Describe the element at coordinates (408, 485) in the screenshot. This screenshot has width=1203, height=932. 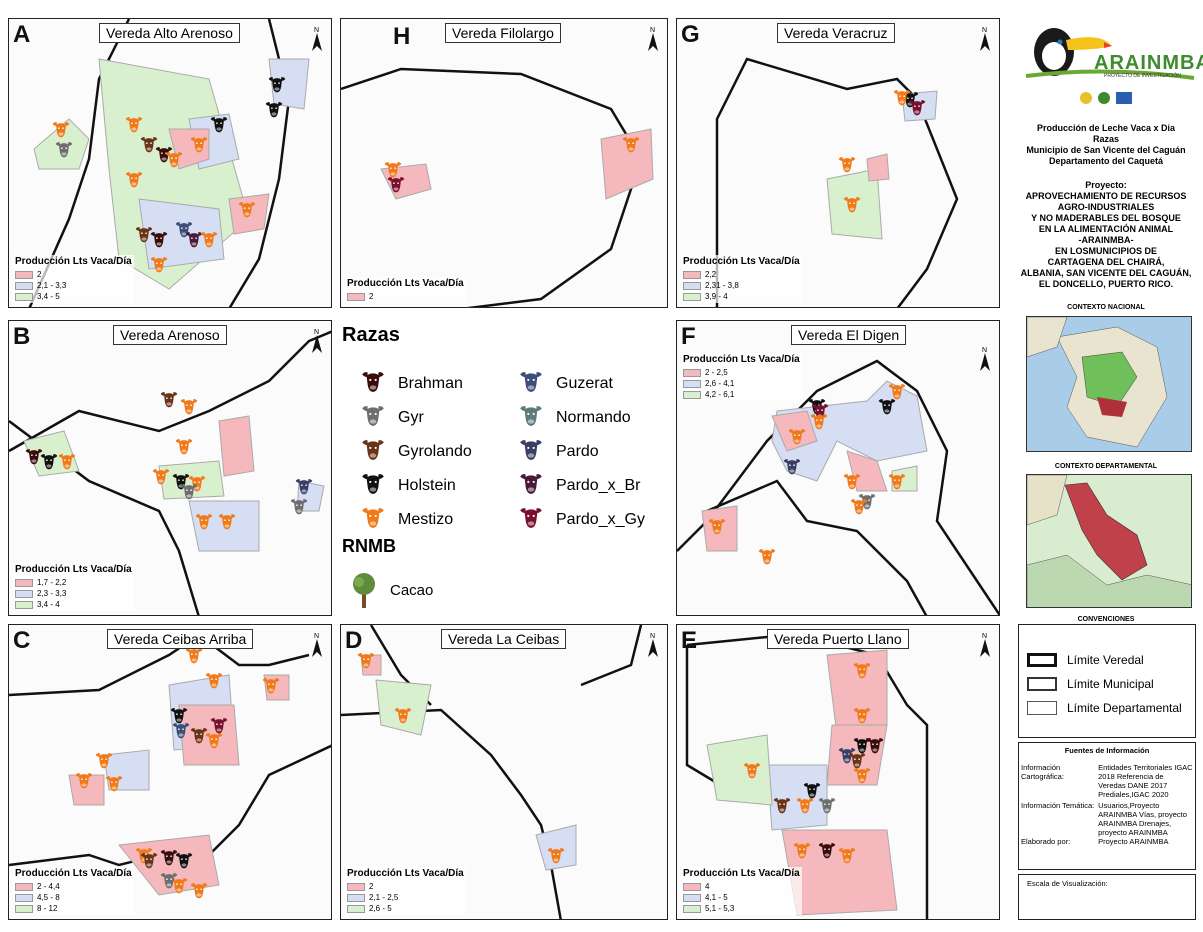
I see `breed-item-holstein: Holstein` at that location.